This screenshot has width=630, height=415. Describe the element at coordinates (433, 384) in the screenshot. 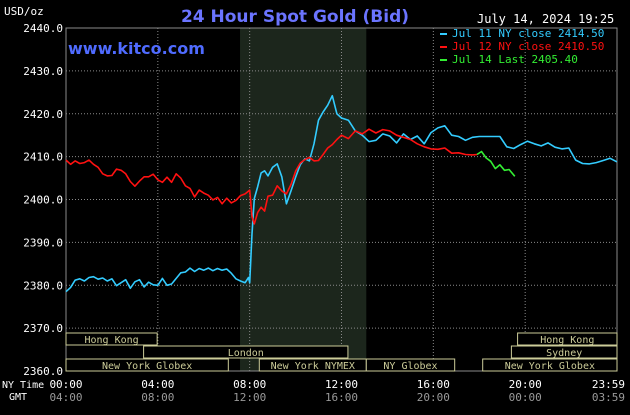

I see `x-tick-label-ny: 16:00` at that location.